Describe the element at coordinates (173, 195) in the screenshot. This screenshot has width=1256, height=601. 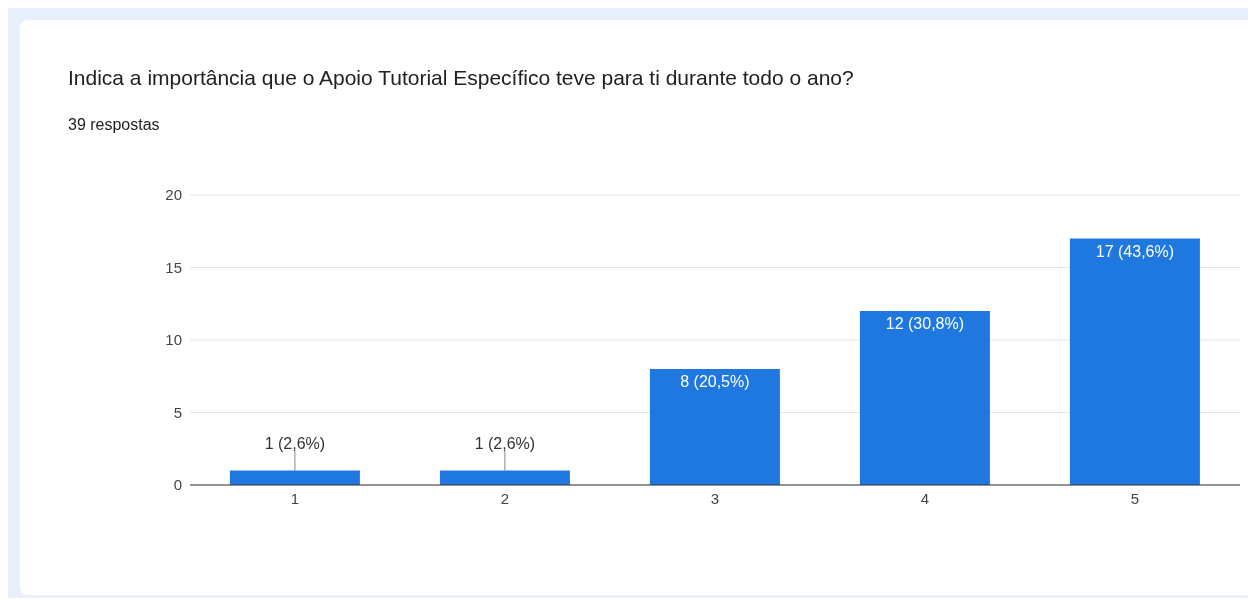
I see `y-tick-label: 20` at that location.